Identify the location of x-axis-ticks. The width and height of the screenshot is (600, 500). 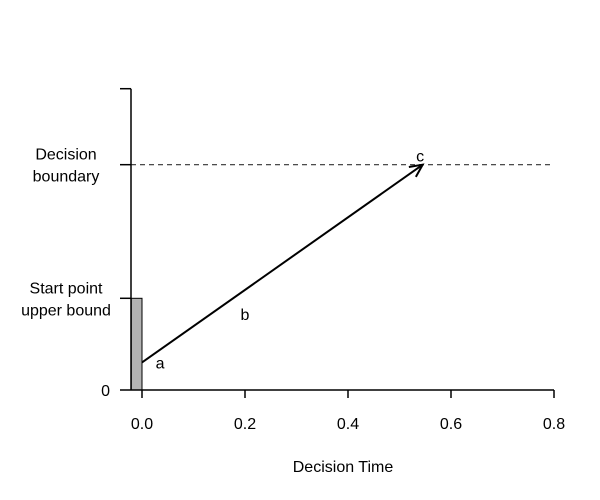
(348, 394).